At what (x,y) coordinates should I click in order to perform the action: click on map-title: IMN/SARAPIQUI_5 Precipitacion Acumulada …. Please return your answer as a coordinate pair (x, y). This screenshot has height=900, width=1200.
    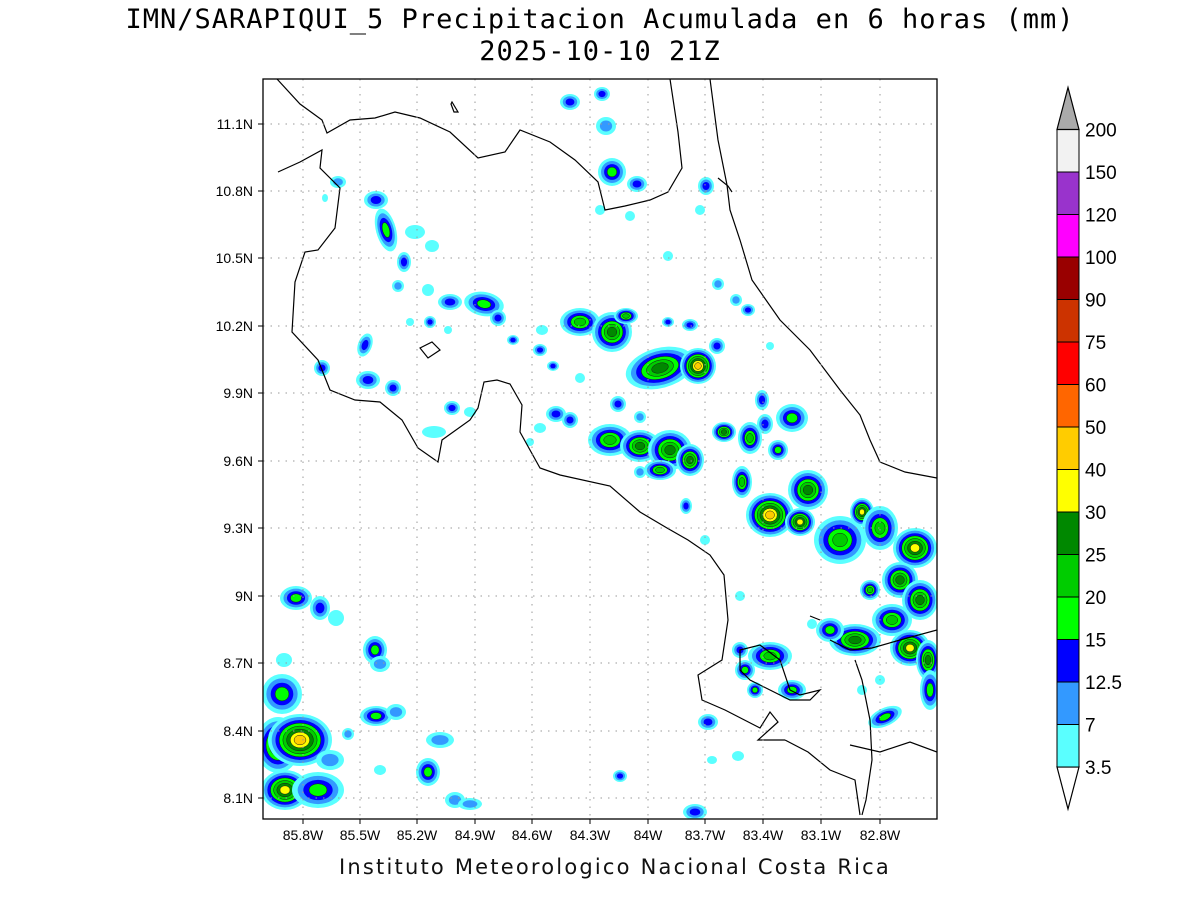
    Looking at the image, I should click on (600, 19).